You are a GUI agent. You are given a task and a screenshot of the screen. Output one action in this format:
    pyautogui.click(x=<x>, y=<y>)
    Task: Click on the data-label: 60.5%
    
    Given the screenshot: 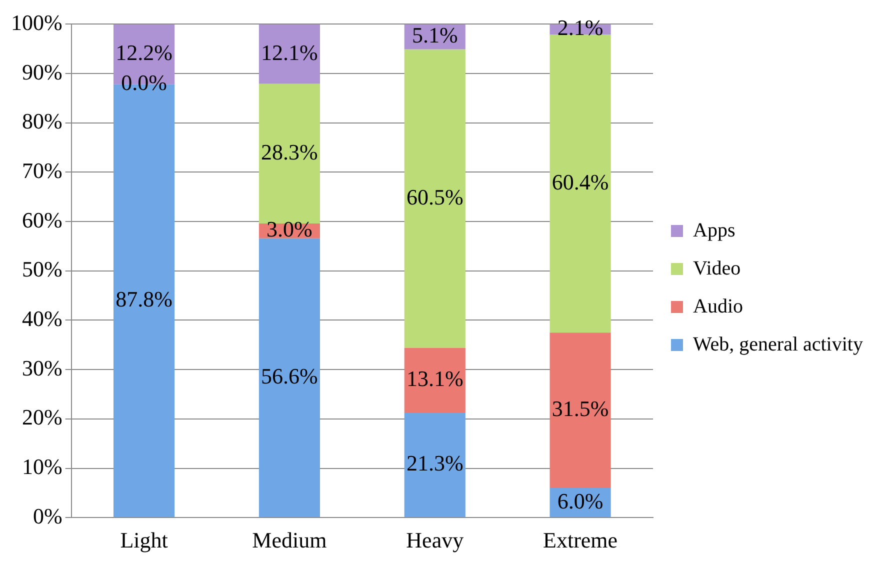 What is the action you would take?
    pyautogui.click(x=435, y=197)
    